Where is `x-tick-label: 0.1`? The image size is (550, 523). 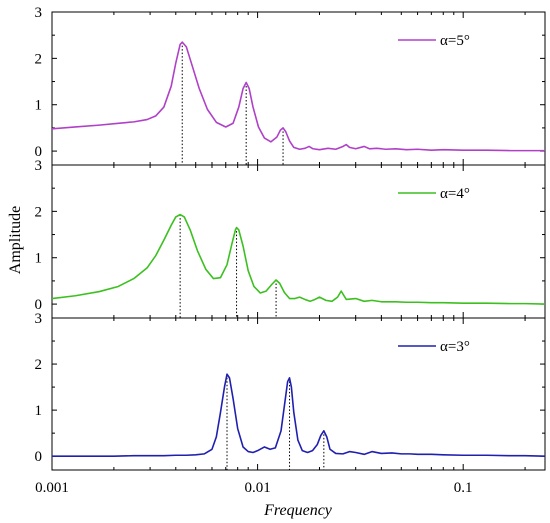
x-tick-label: 0.1 is located at coordinates (463, 488).